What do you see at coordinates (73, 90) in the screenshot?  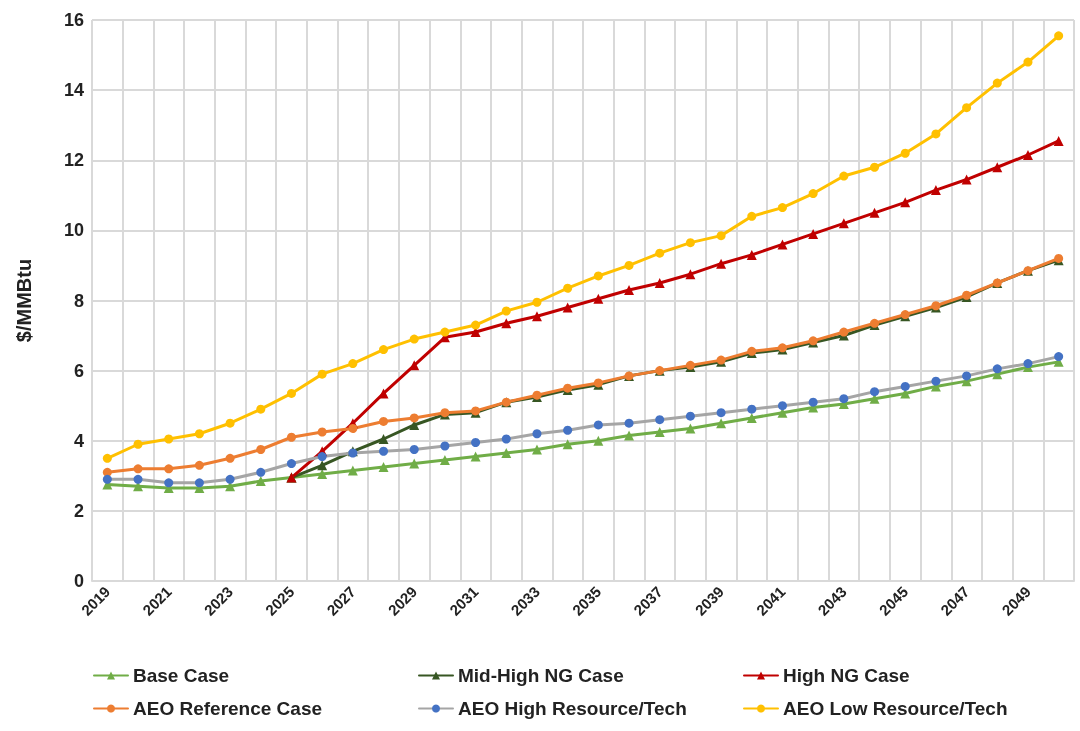 I see `y-tick-label: 14` at bounding box center [73, 90].